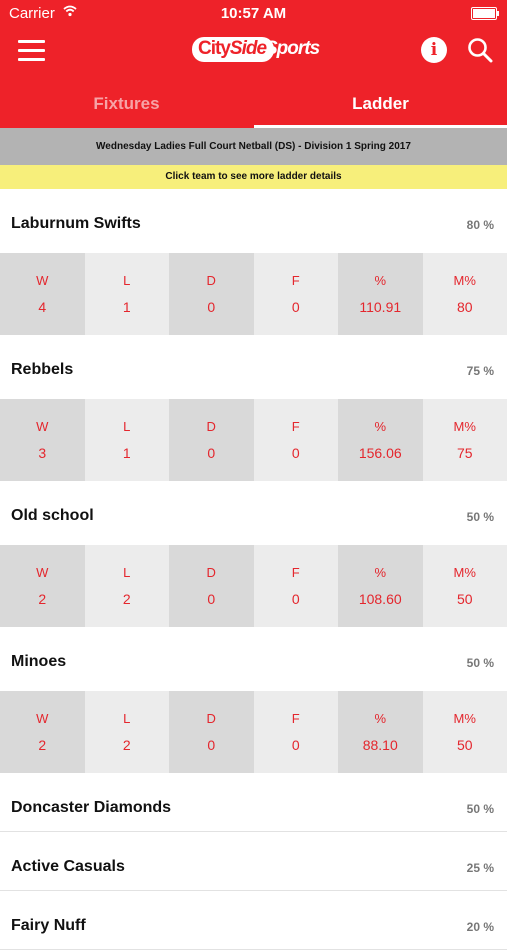  I want to click on stat-value: 3, so click(42, 453).